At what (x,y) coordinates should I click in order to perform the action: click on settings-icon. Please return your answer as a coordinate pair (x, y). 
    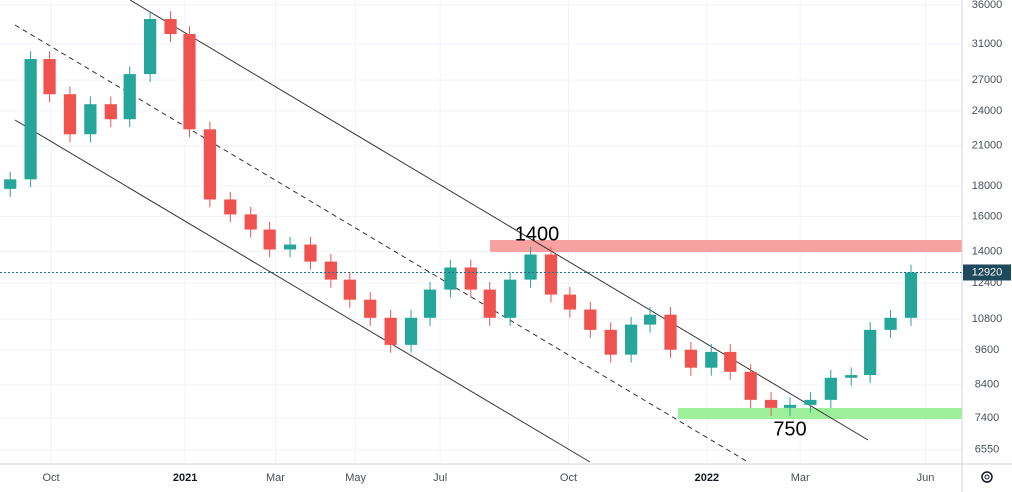
    Looking at the image, I should click on (987, 477).